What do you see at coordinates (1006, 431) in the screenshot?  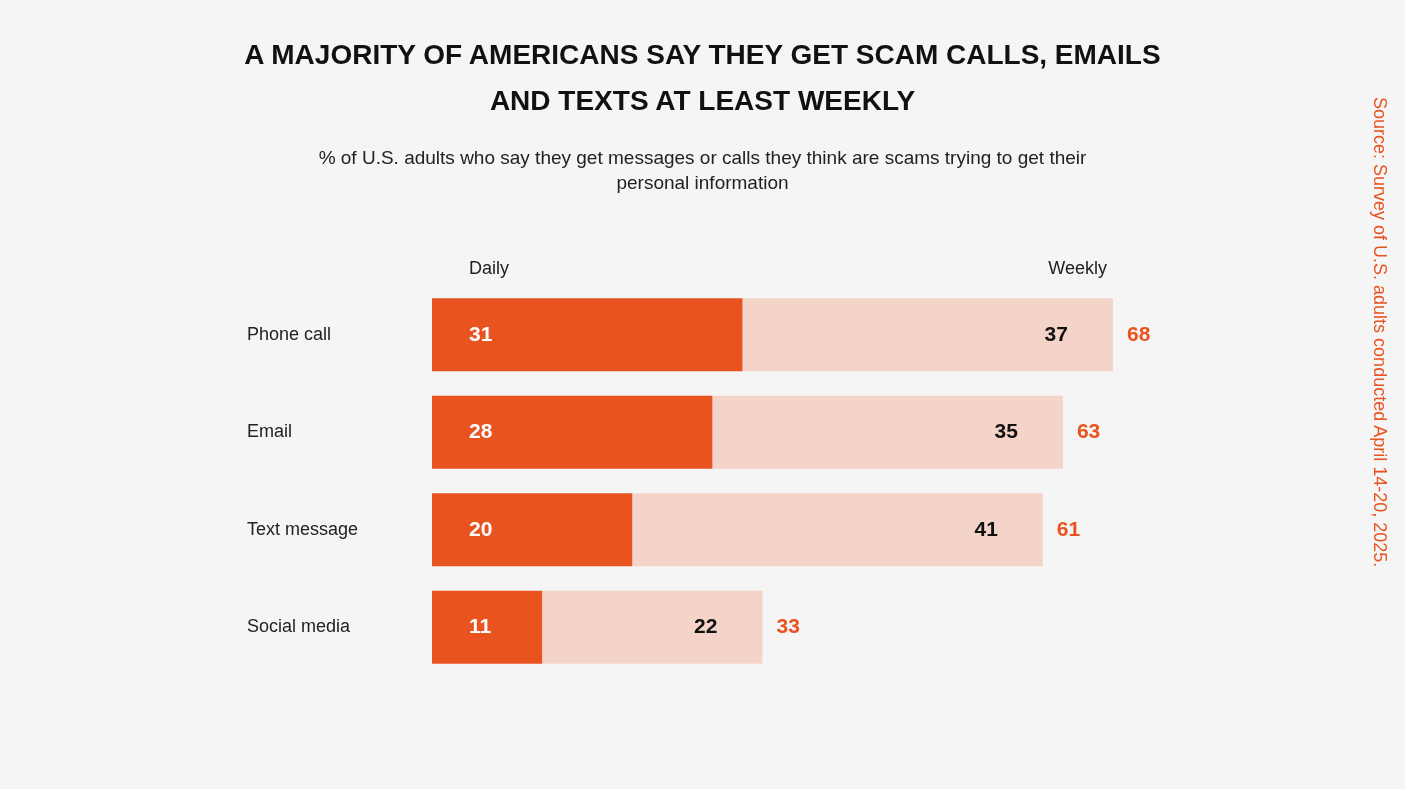 I see `data-label: 35` at bounding box center [1006, 431].